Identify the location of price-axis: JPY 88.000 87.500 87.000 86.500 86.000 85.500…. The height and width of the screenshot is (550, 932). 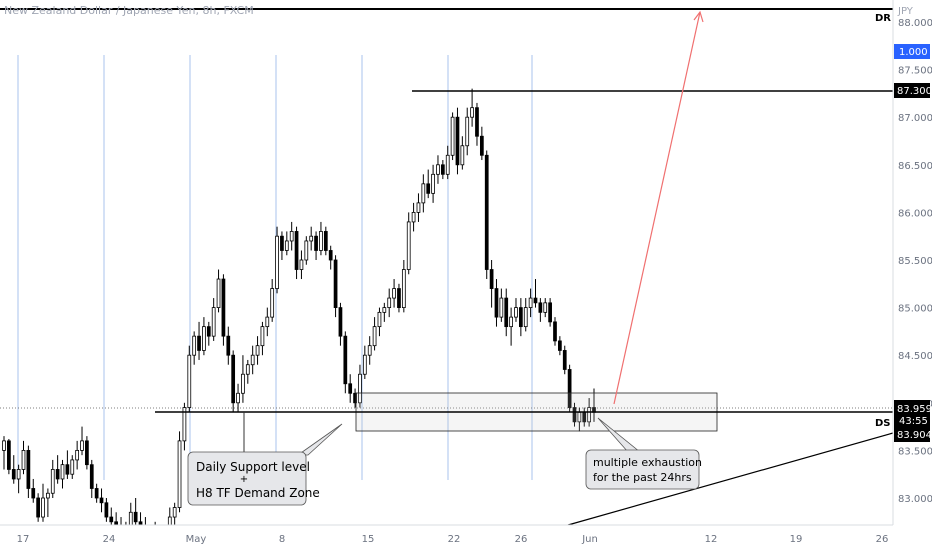
(912, 275).